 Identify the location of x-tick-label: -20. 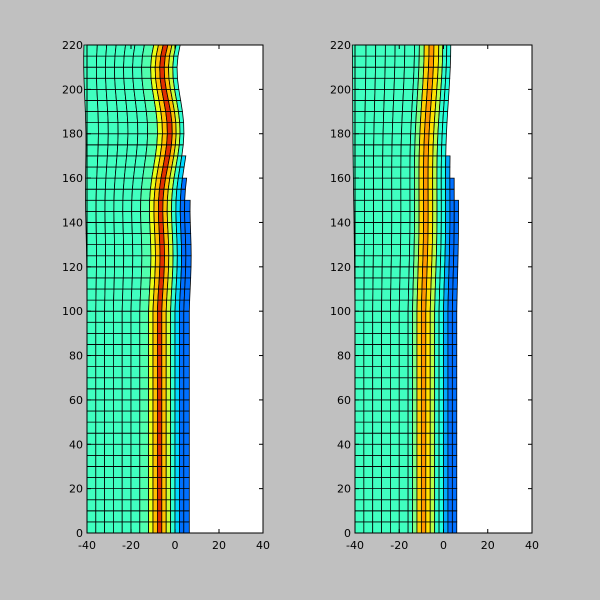
(399, 545).